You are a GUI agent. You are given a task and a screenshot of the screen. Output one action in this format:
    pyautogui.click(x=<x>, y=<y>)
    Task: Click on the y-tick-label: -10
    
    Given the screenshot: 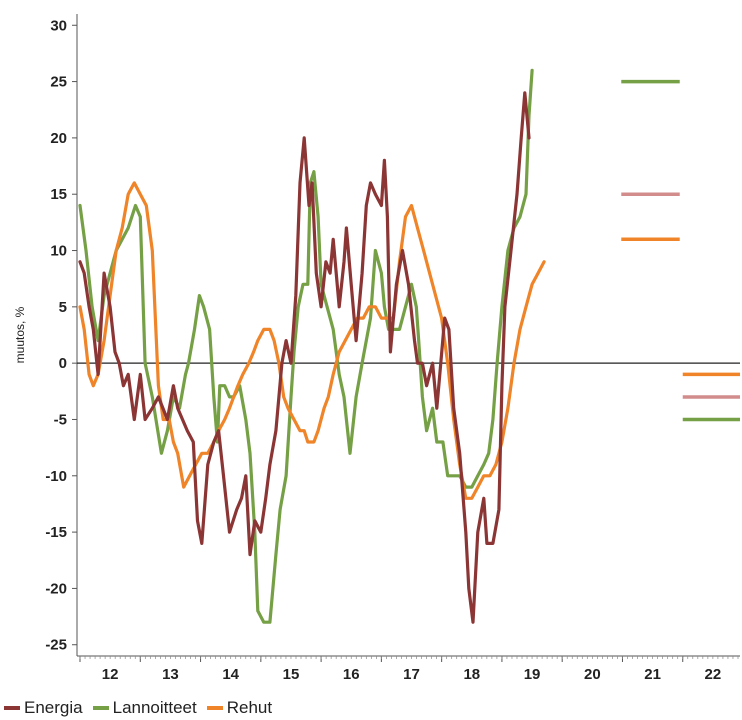 What is the action you would take?
    pyautogui.click(x=56, y=476)
    